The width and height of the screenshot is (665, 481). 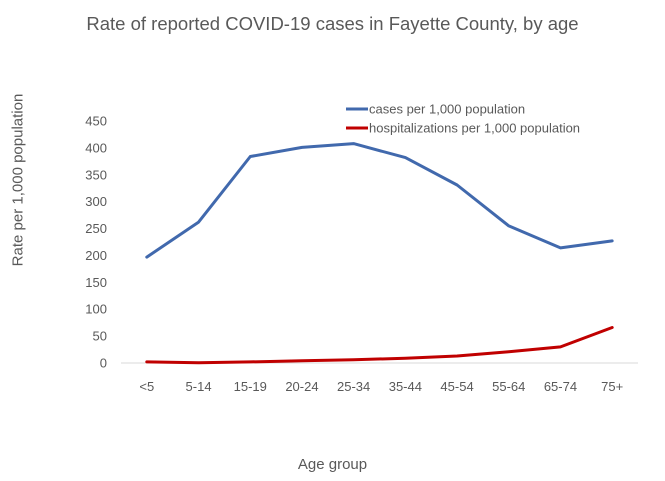 What do you see at coordinates (612, 386) in the screenshot?
I see `x-tick-label: 75+` at bounding box center [612, 386].